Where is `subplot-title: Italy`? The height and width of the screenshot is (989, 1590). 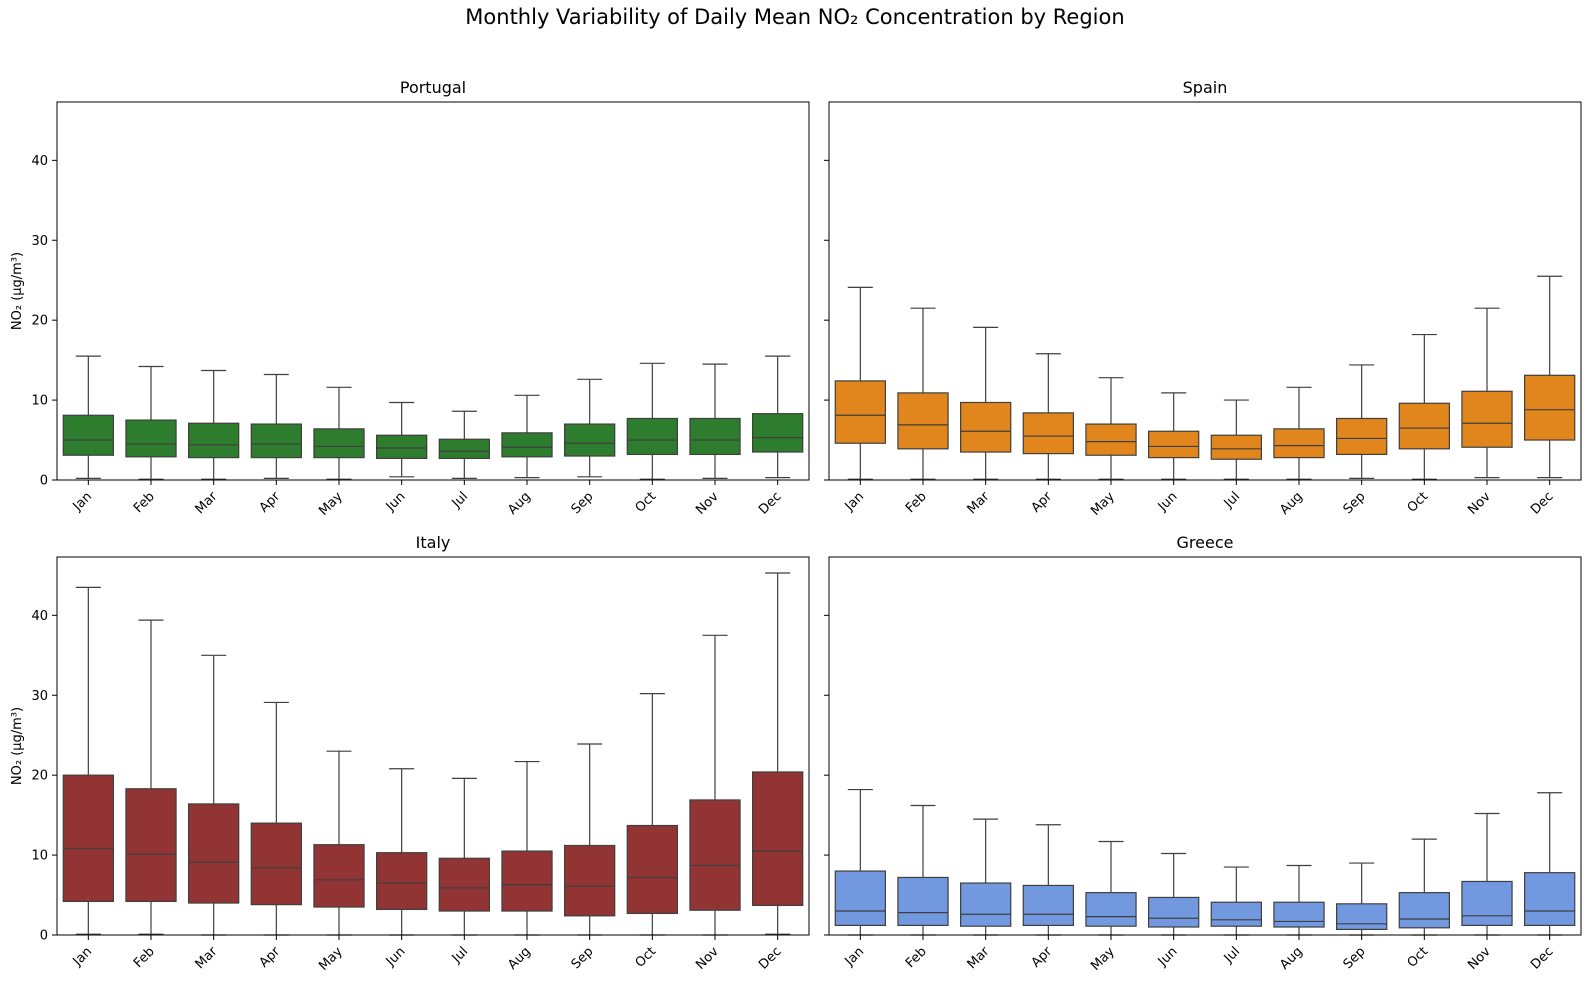
subplot-title: Italy is located at coordinates (433, 542).